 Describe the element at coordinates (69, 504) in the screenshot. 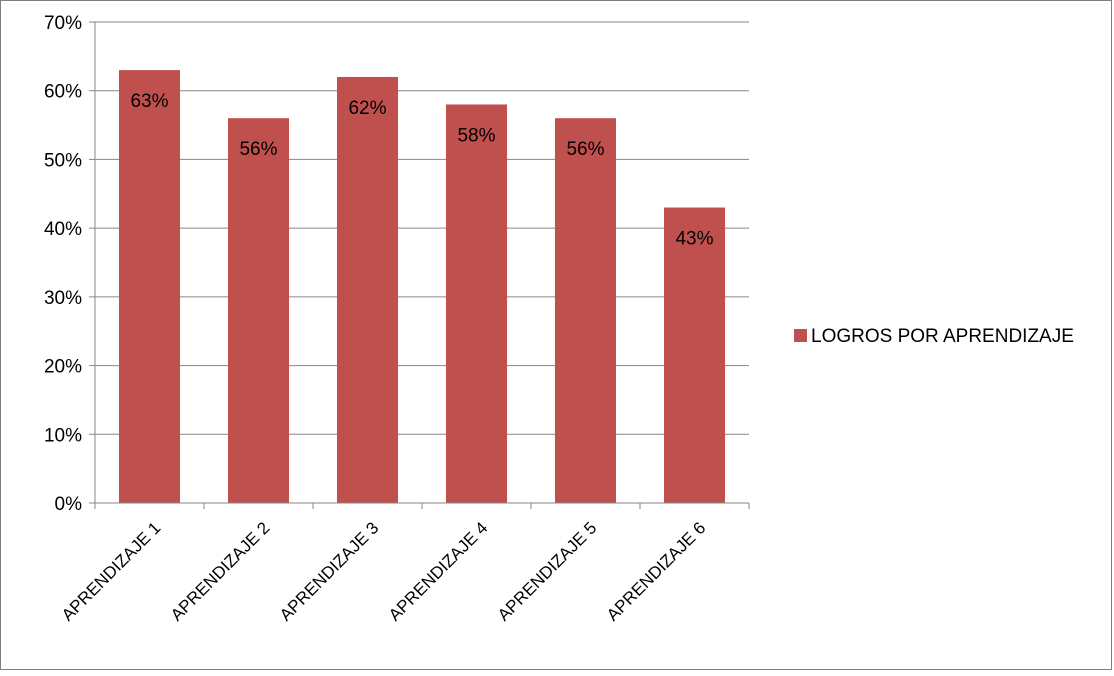

I see `y-tick-label: 0%` at that location.